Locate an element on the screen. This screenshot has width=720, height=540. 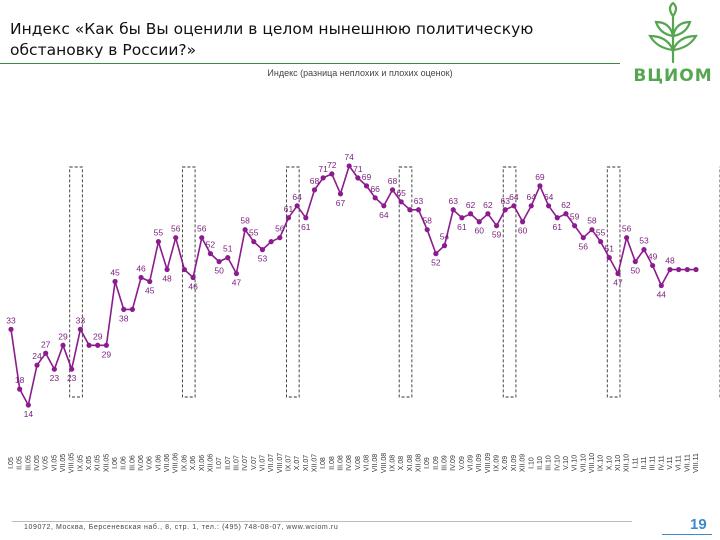
x-tick-label: I.10 is located at coordinates (531, 463).